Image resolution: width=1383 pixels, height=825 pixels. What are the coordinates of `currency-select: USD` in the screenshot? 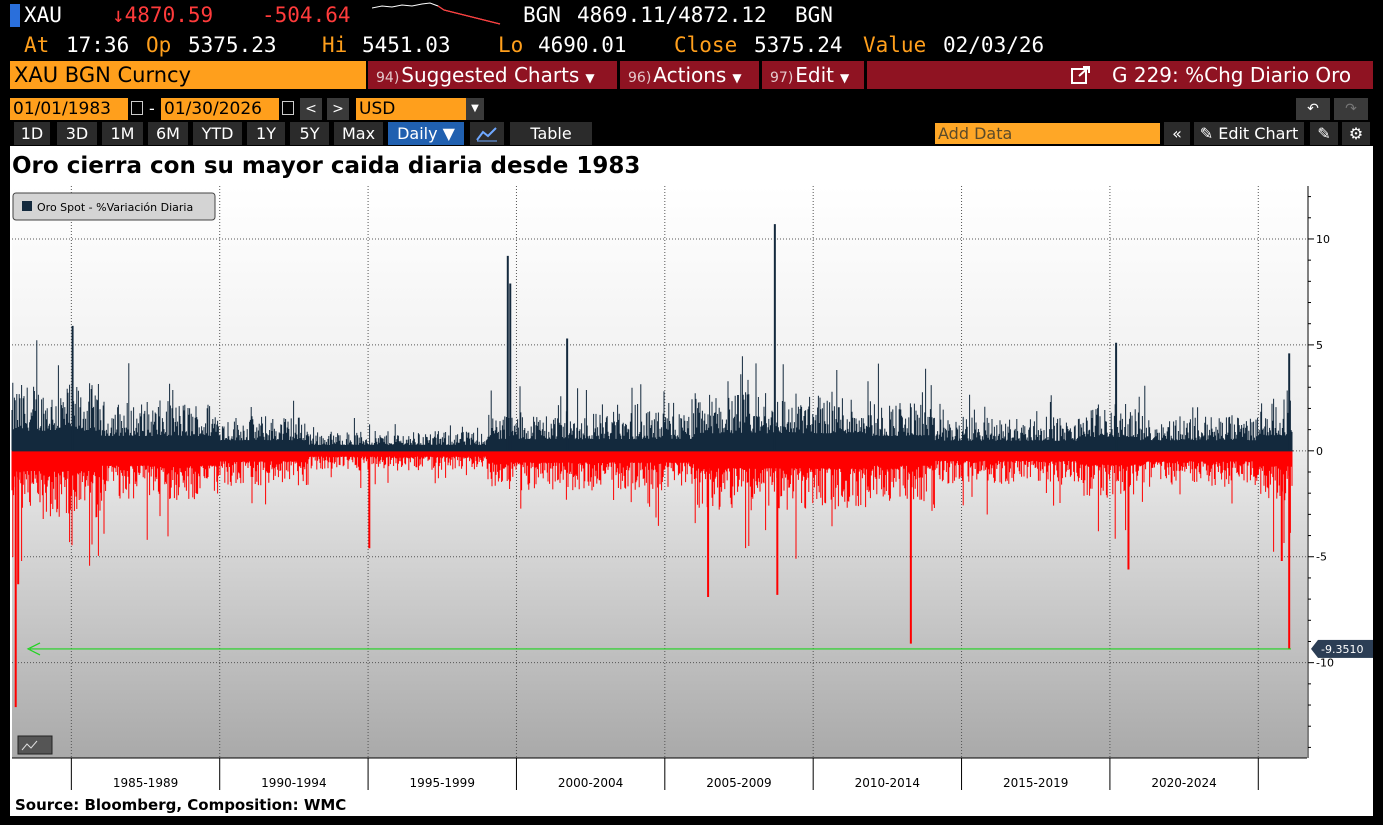 It's located at (411, 109).